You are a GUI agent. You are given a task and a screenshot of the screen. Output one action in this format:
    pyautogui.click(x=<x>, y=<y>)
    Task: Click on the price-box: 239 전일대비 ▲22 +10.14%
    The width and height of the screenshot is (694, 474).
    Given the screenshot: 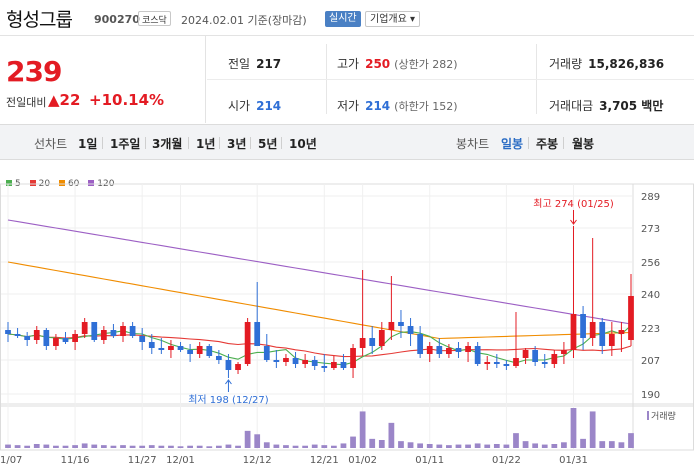 What is the action you would take?
    pyautogui.click(x=103, y=79)
    